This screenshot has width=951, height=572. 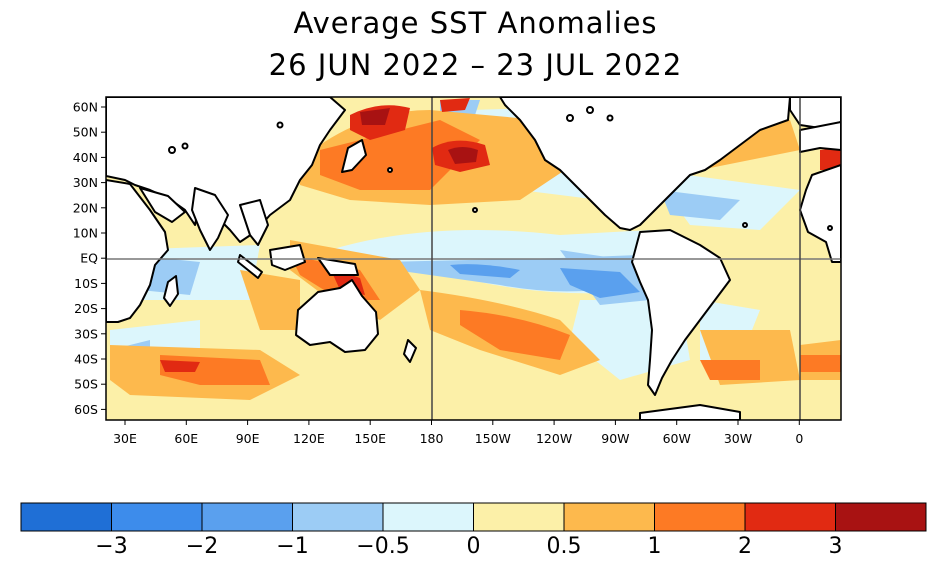 What do you see at coordinates (383, 546) in the screenshot?
I see `colorbar-label: −0.5` at bounding box center [383, 546].